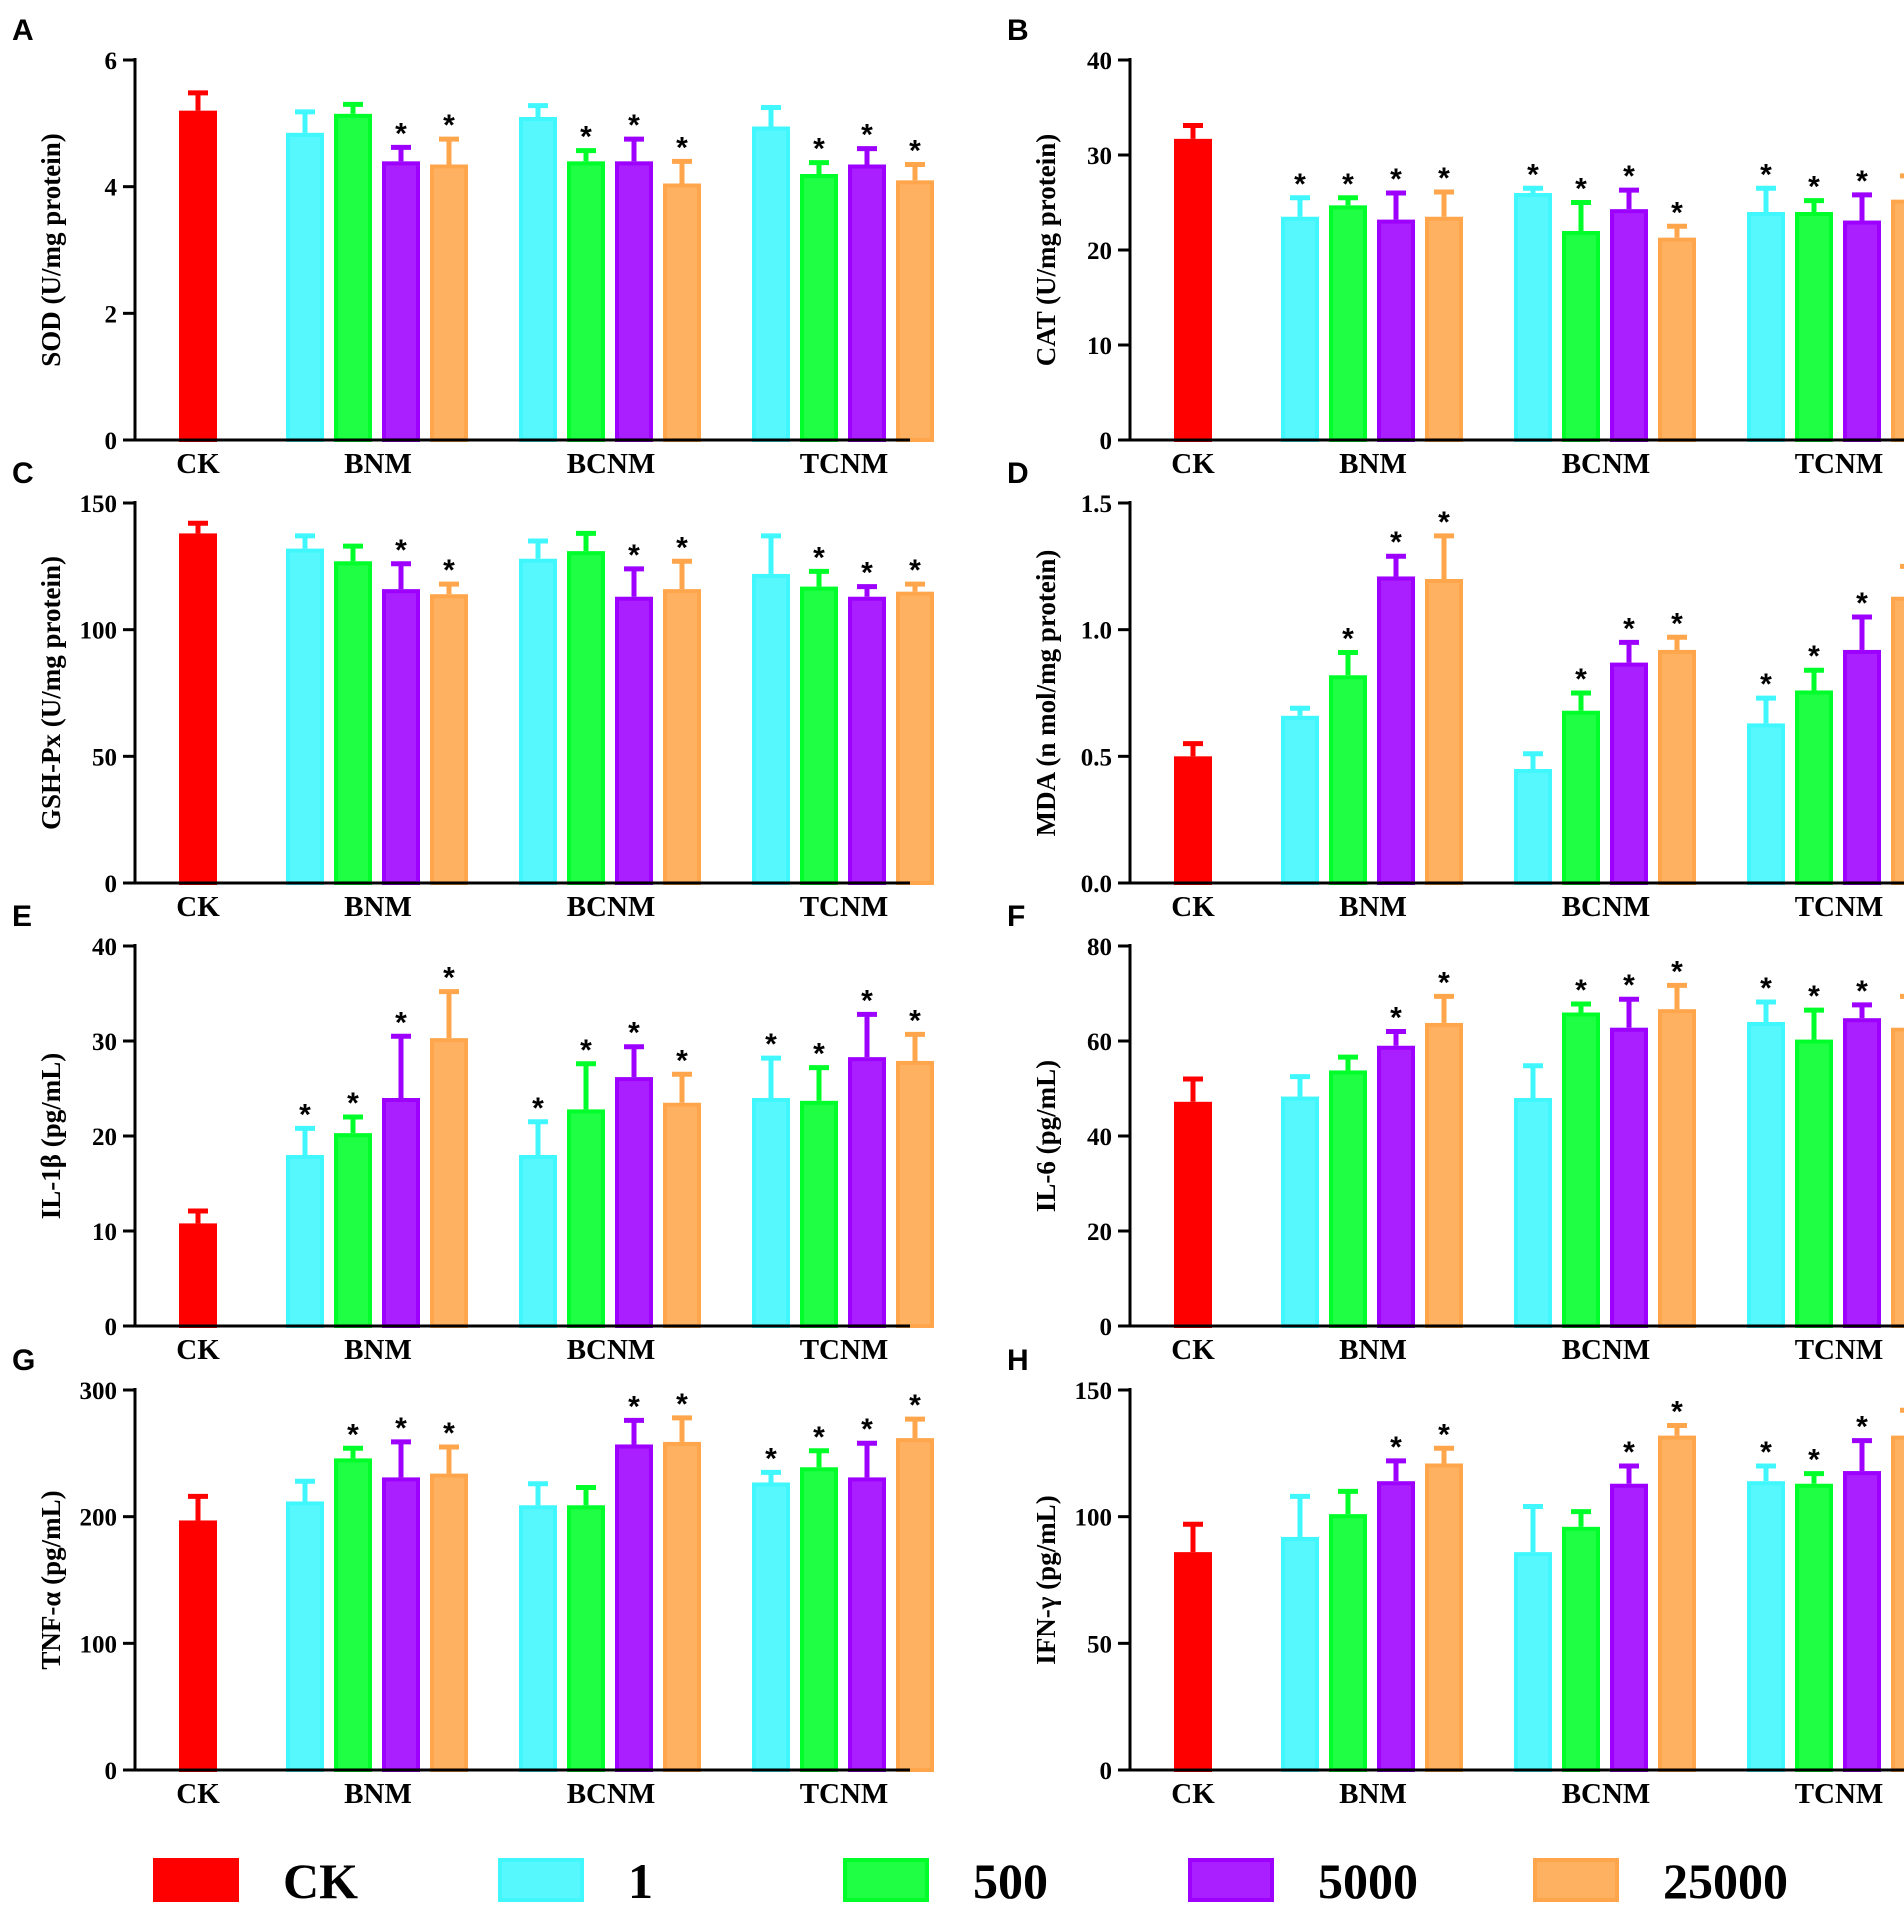 The height and width of the screenshot is (1925, 1904). I want to click on bar-G-500-TCNM, so click(819, 1620).